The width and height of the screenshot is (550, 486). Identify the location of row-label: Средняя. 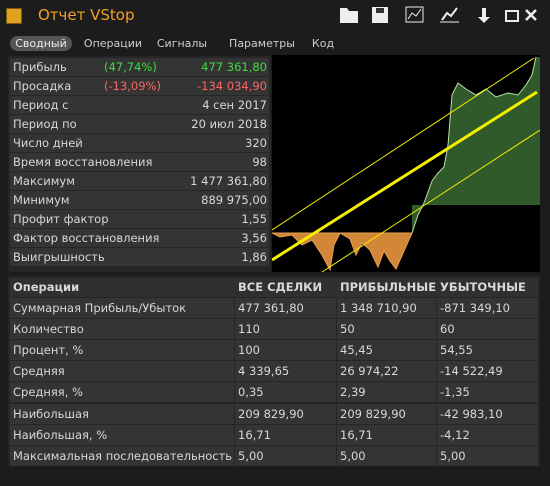
(39, 371).